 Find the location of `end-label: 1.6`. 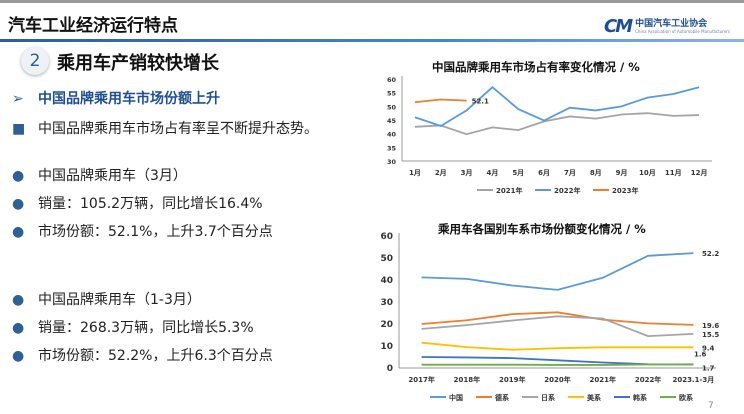

end-label: 1.6 is located at coordinates (700, 354).